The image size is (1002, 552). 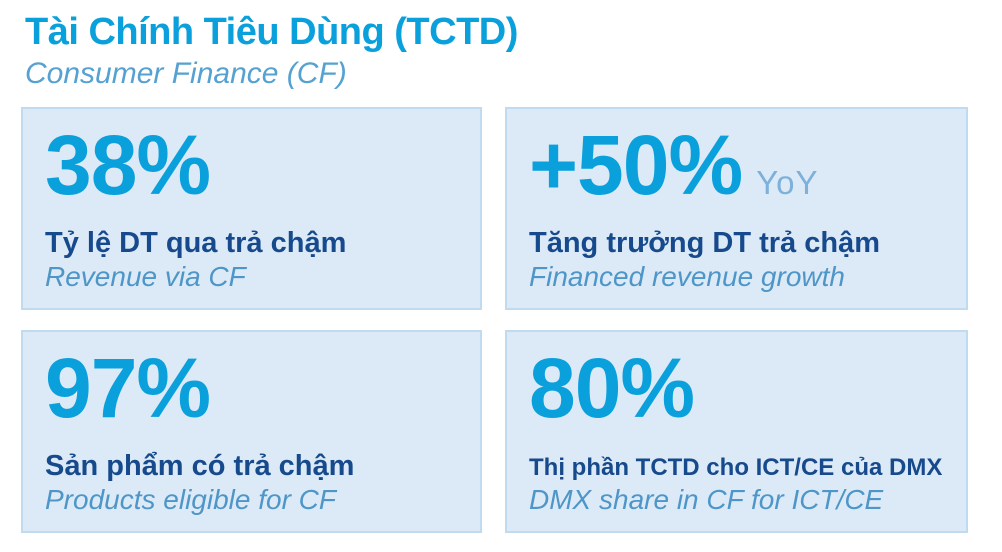 What do you see at coordinates (251, 165) in the screenshot?
I see `stat-value-row: 38%` at bounding box center [251, 165].